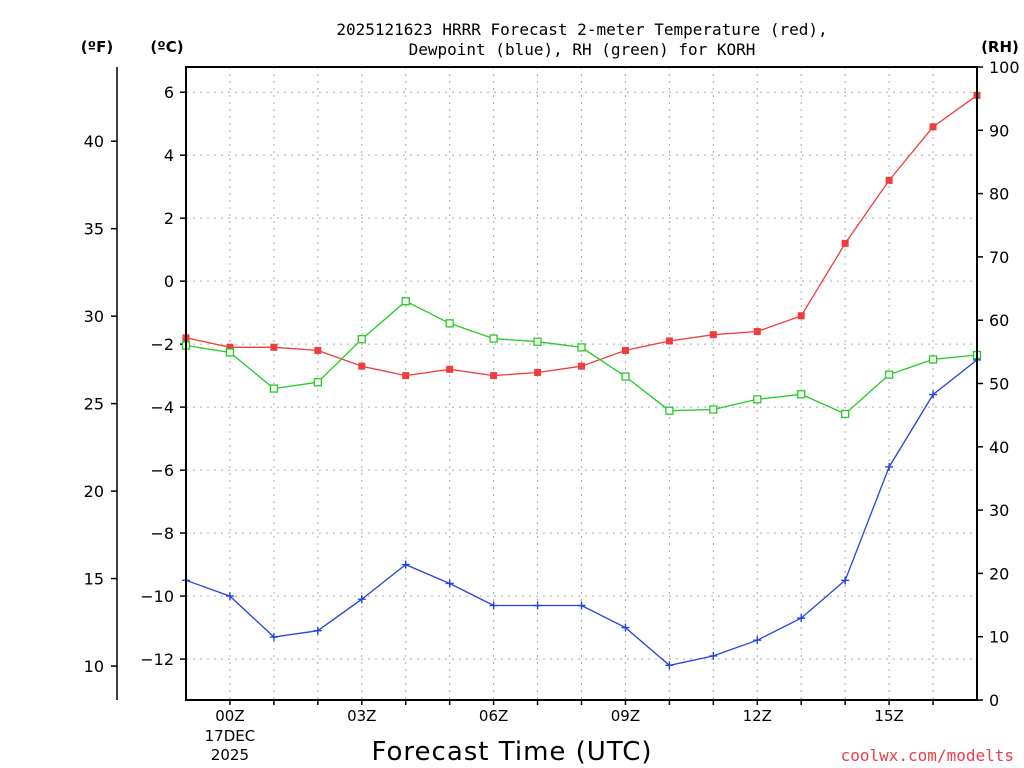  What do you see at coordinates (162, 470) in the screenshot?
I see `celsius-tick-label: −6` at bounding box center [162, 470].